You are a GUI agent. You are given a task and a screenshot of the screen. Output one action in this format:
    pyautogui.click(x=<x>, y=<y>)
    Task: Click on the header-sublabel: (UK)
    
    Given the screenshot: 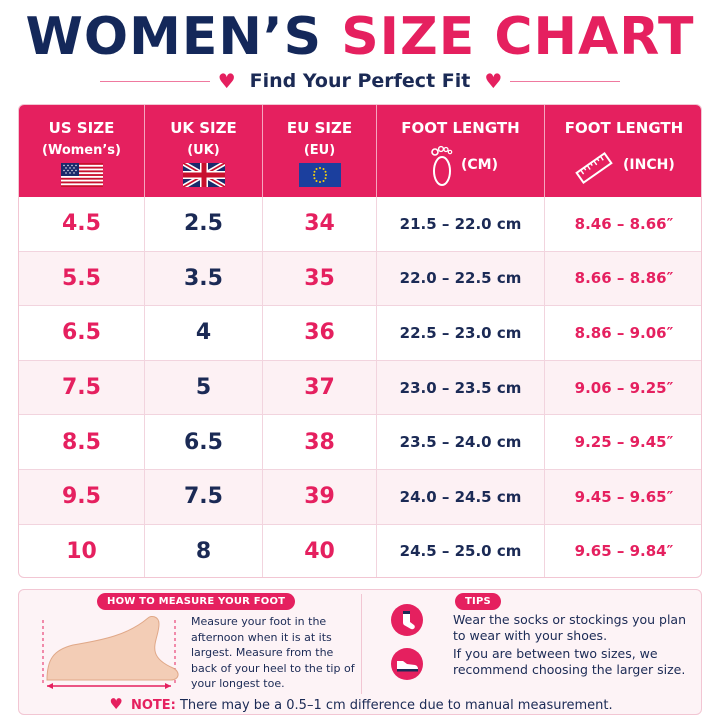 What is the action you would take?
    pyautogui.click(x=203, y=150)
    